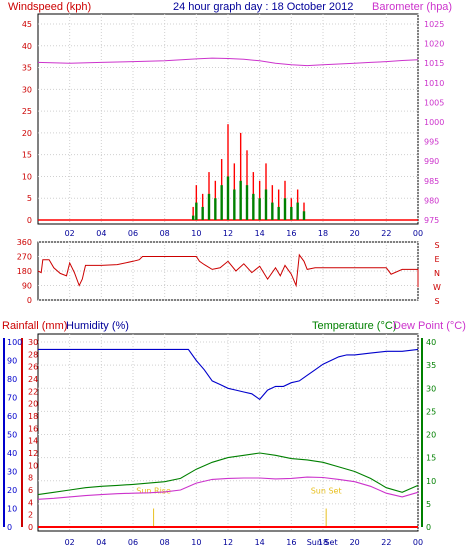 The width and height of the screenshot is (466, 555). What do you see at coordinates (12, 416) in the screenshot?
I see `humidity-tick: 60` at bounding box center [12, 416].